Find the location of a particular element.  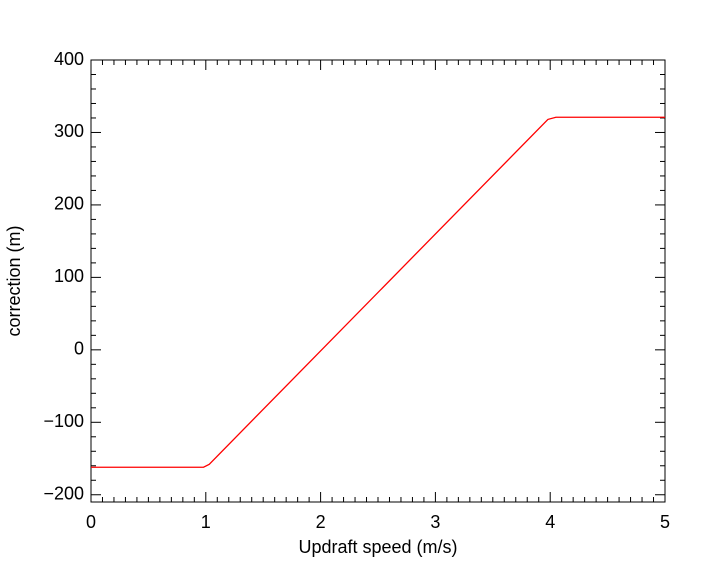

x-axis-label: Updraft speed (m/s) is located at coordinates (377, 547).